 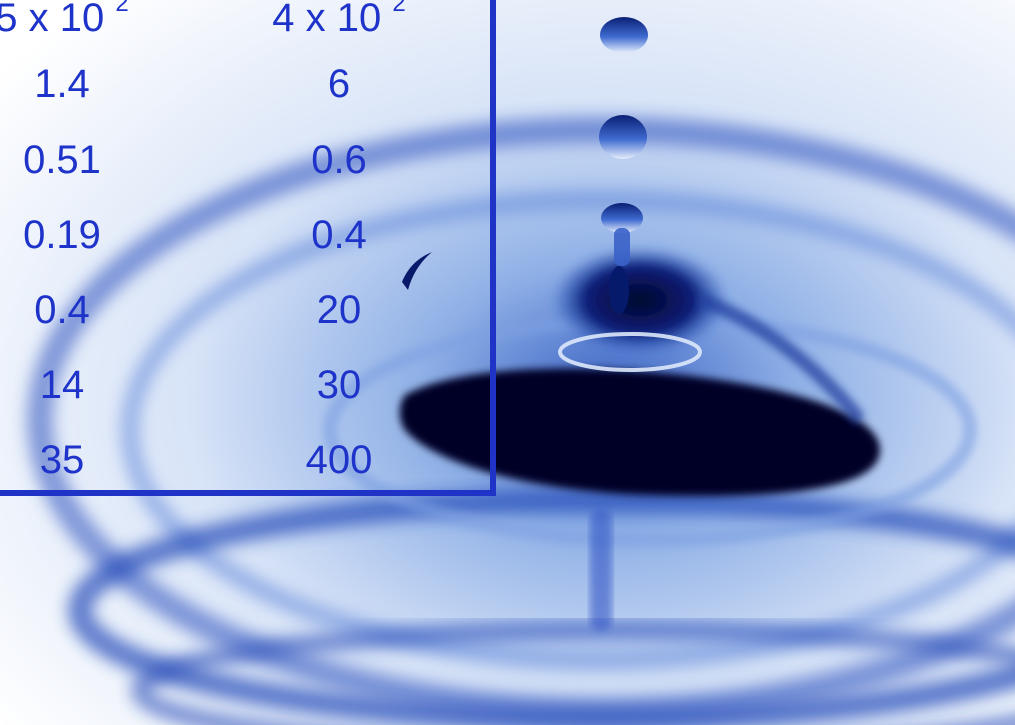 I want to click on table-cell: 30, so click(x=339, y=385).